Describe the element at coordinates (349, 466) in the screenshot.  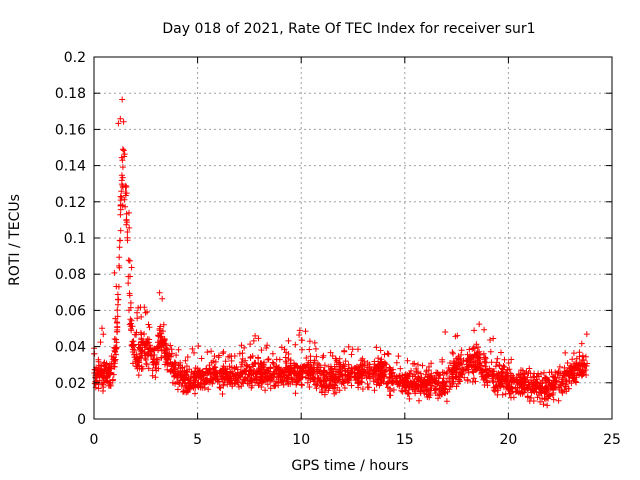
I see `x-axis-label: GPS time / hours` at that location.